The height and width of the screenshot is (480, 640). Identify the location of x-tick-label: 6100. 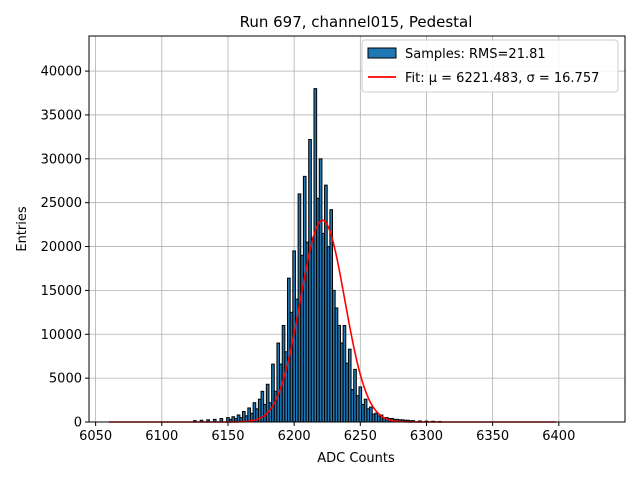
(161, 436).